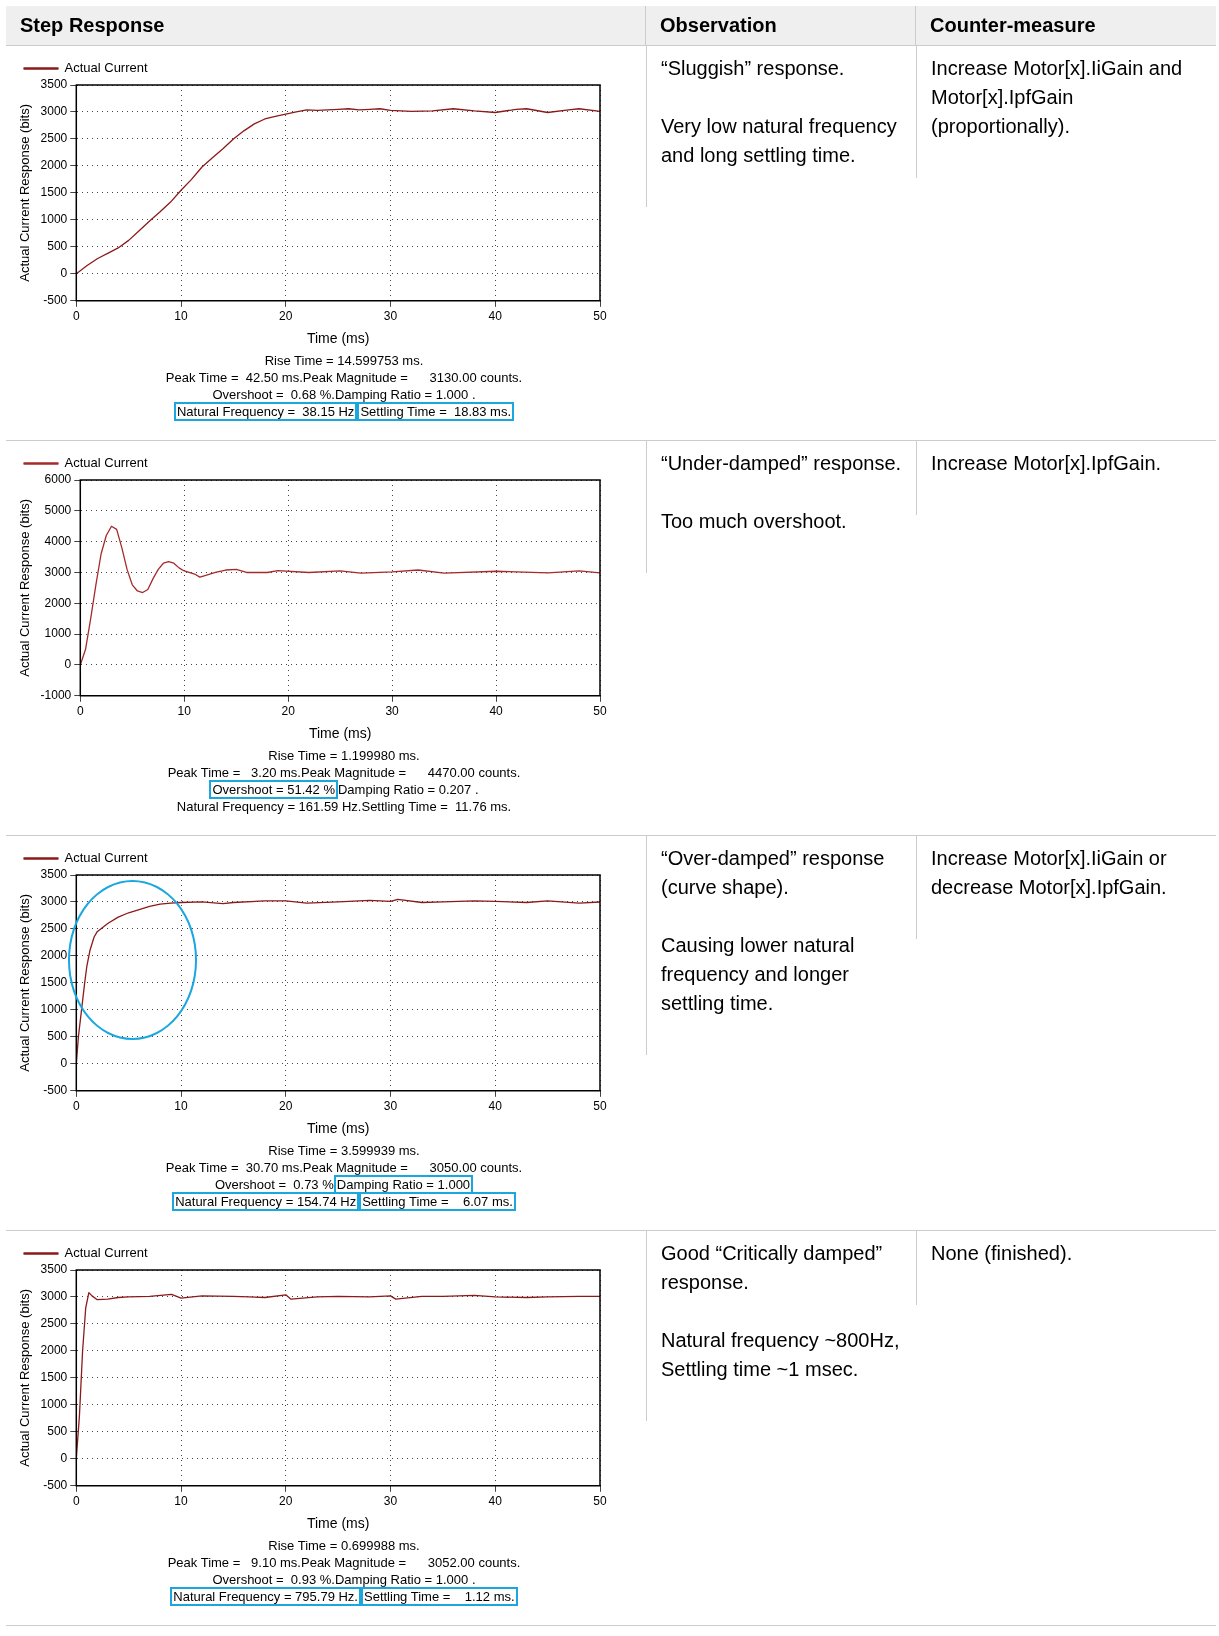  Describe the element at coordinates (781, 463) in the screenshot. I see `text: “Under-damped” response.` at that location.